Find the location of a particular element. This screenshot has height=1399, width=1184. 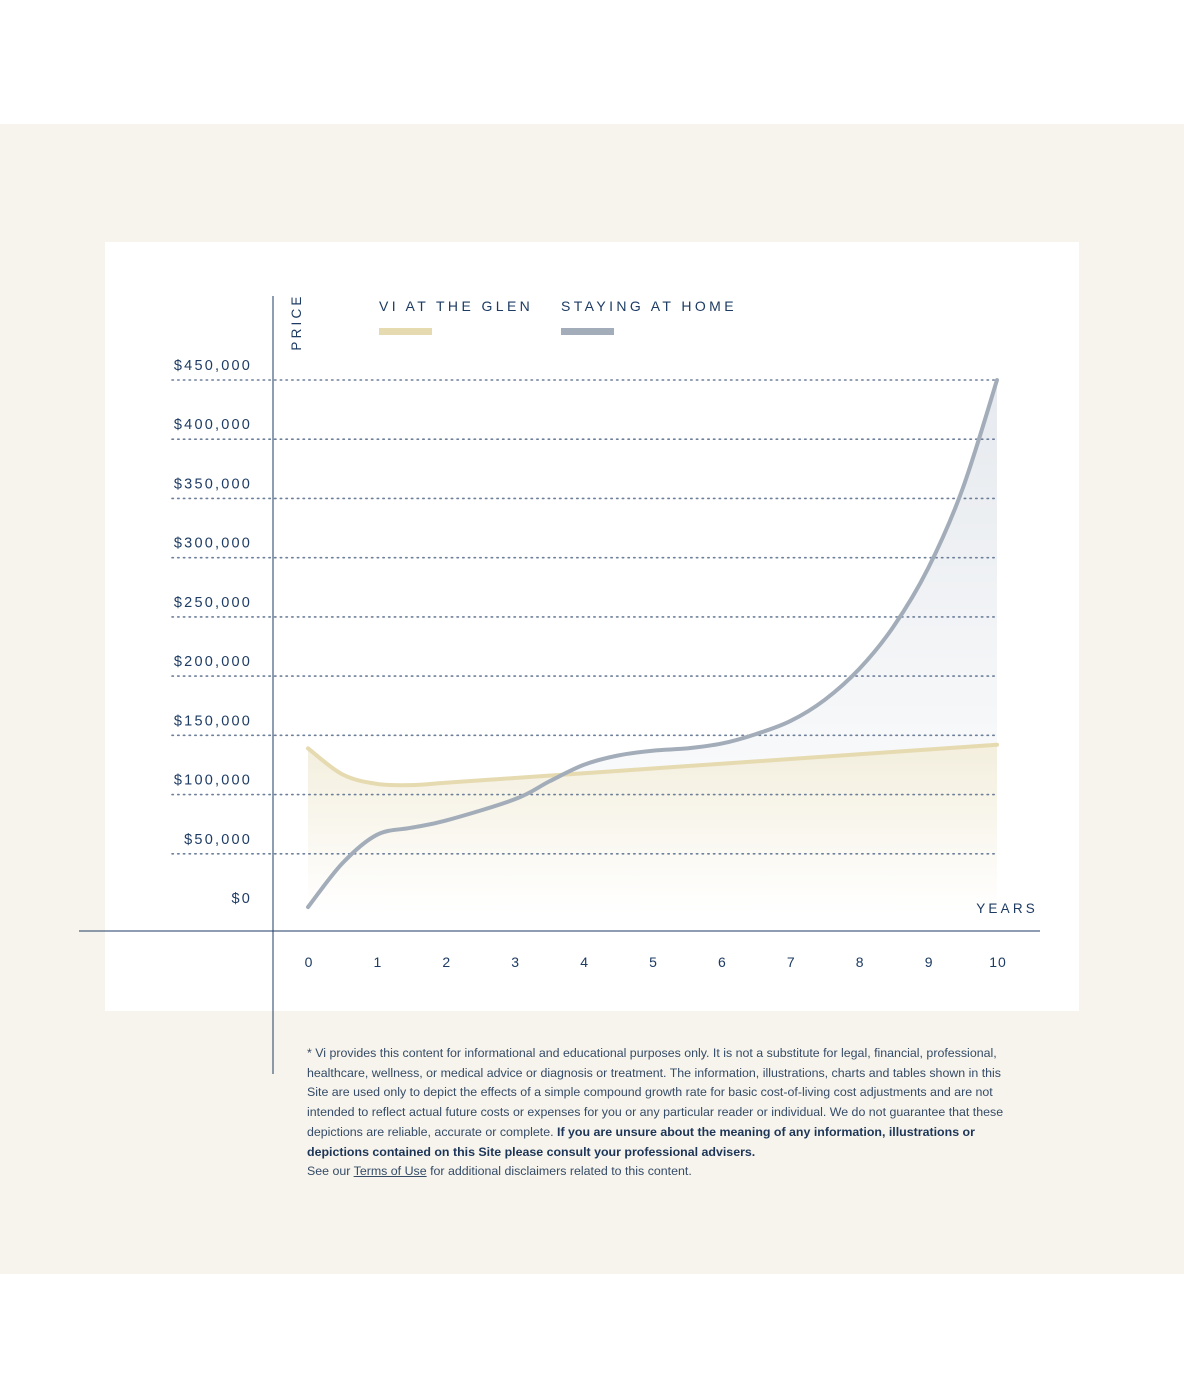

y-tick-label: $50,000 is located at coordinates (218, 840).